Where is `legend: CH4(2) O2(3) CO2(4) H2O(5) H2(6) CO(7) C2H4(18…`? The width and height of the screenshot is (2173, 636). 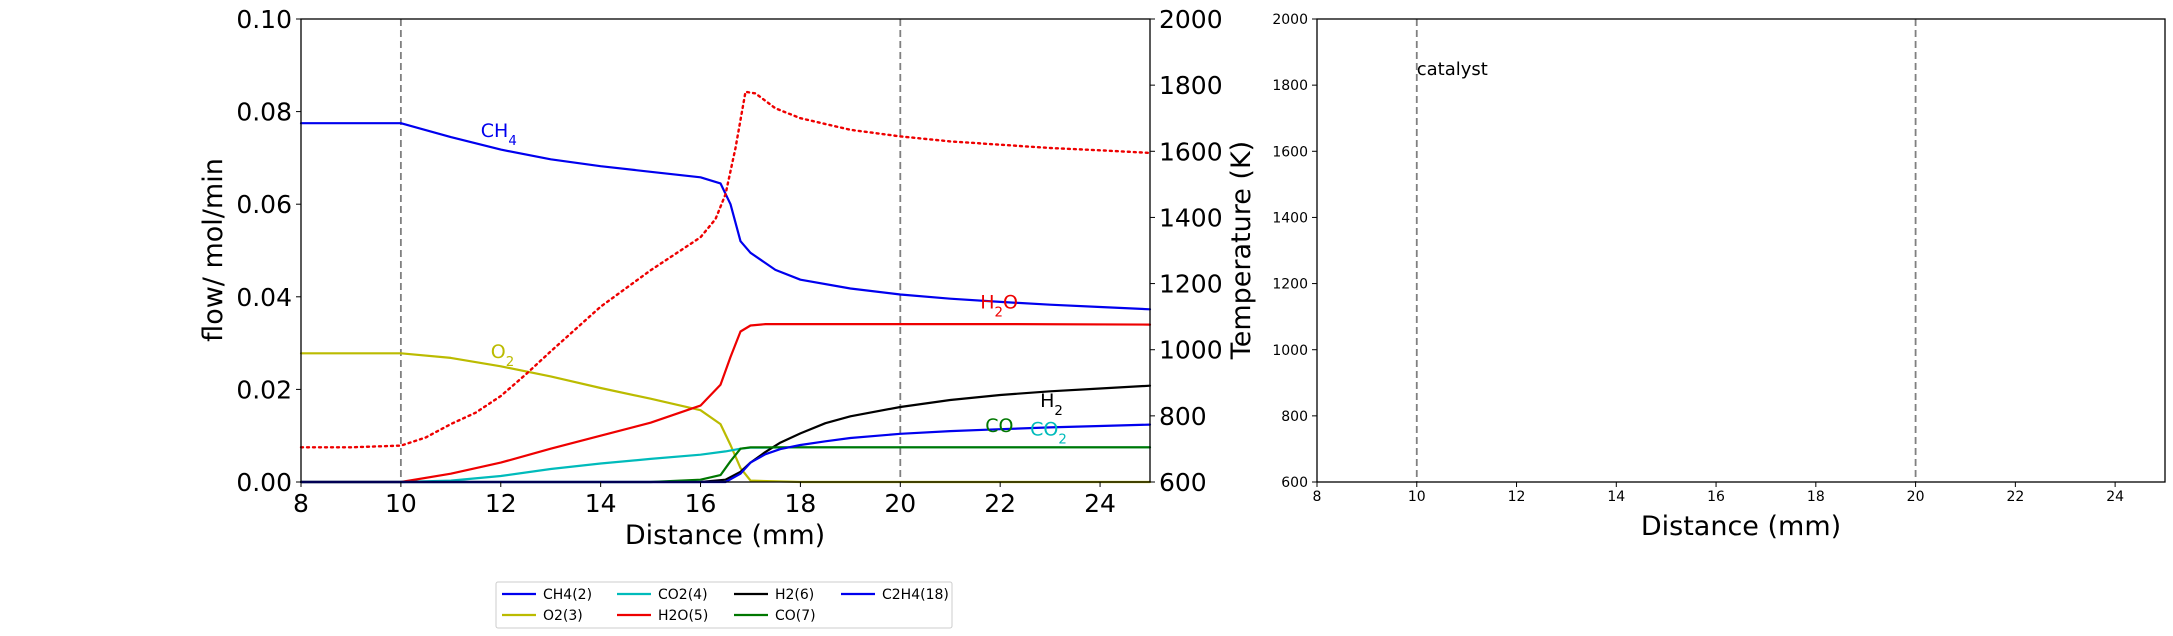 legend: CH4(2) O2(3) CO2(4) H2O(5) H2(6) CO(7) C2H4(18… is located at coordinates (724, 605).